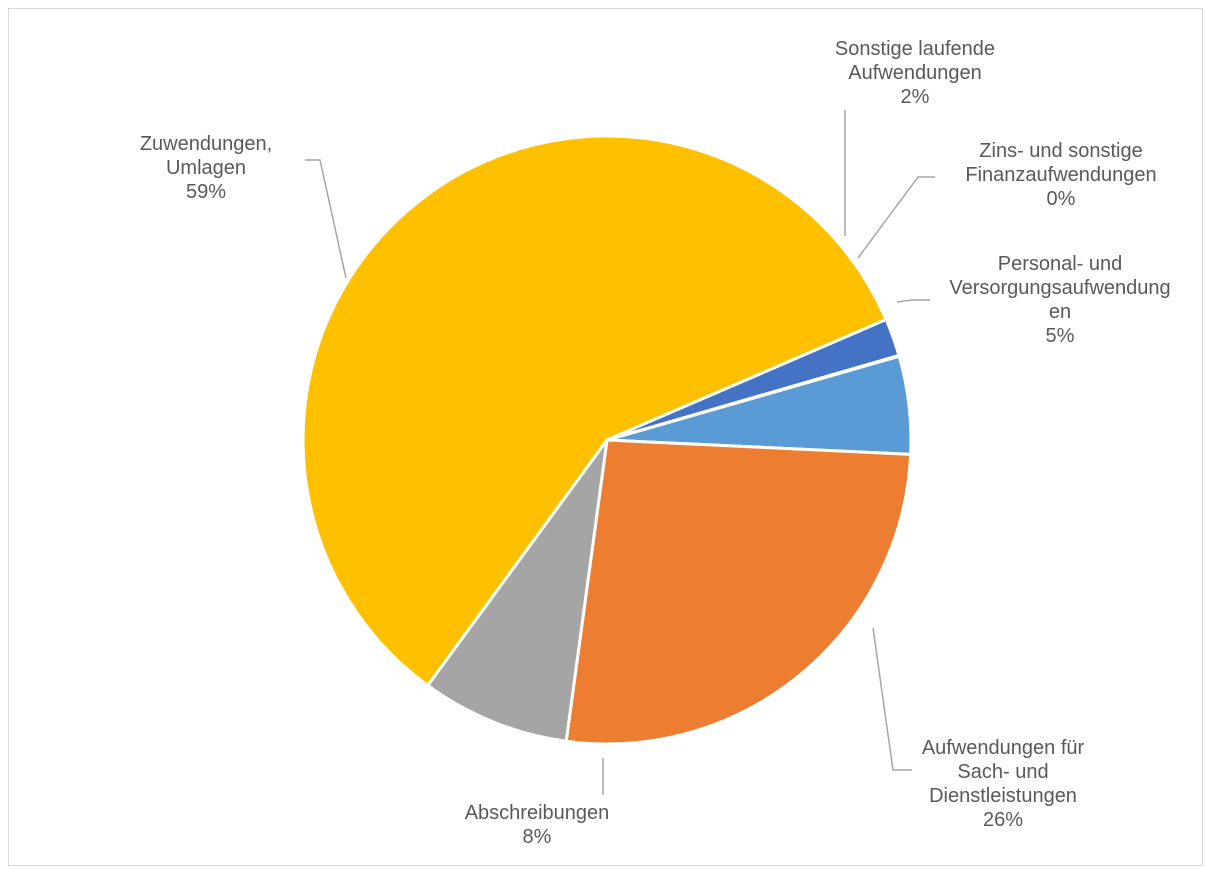  I want to click on data-label-line: Zins- und sonstige, so click(1060, 151).